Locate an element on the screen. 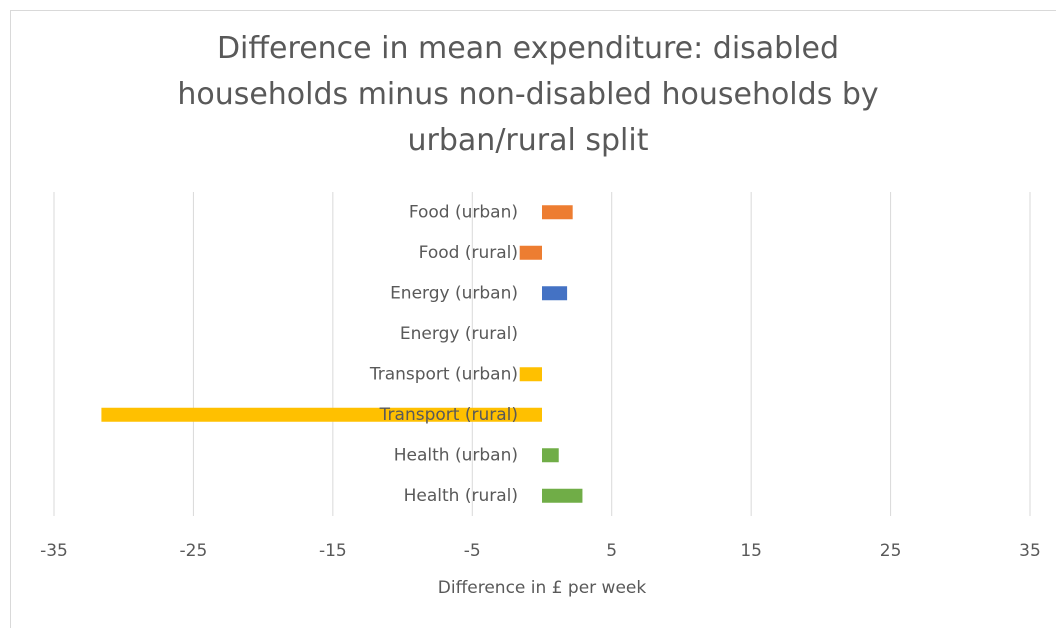 This screenshot has height=628, width=1056. x-tick-label: -35 is located at coordinates (54, 551).